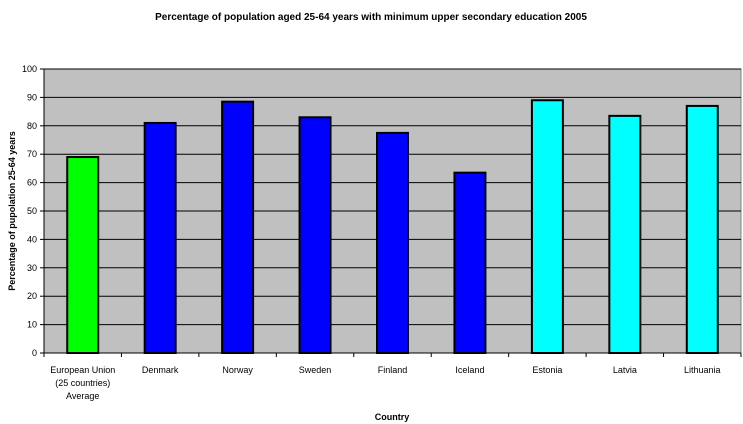 The image size is (743, 424). What do you see at coordinates (34, 353) in the screenshot?
I see `y-tick-label: 0` at bounding box center [34, 353].